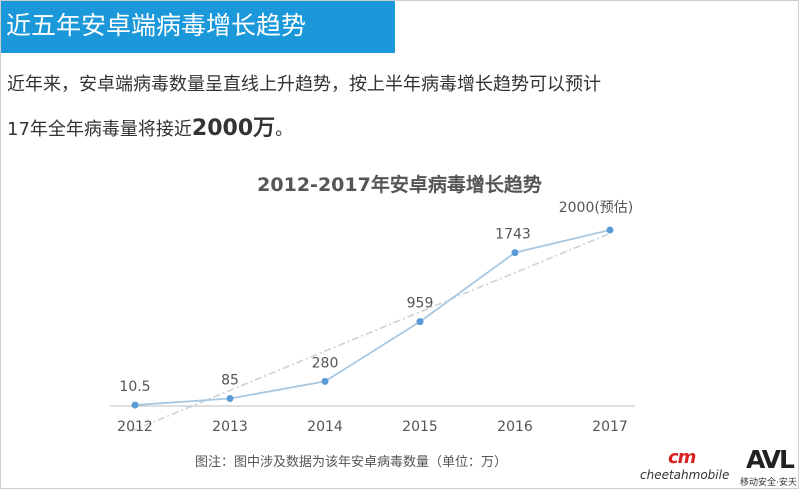  I want to click on chart-footnote: 图注：图中涉及数据为该年安卓病毒数量（单位：万）, so click(351, 462).